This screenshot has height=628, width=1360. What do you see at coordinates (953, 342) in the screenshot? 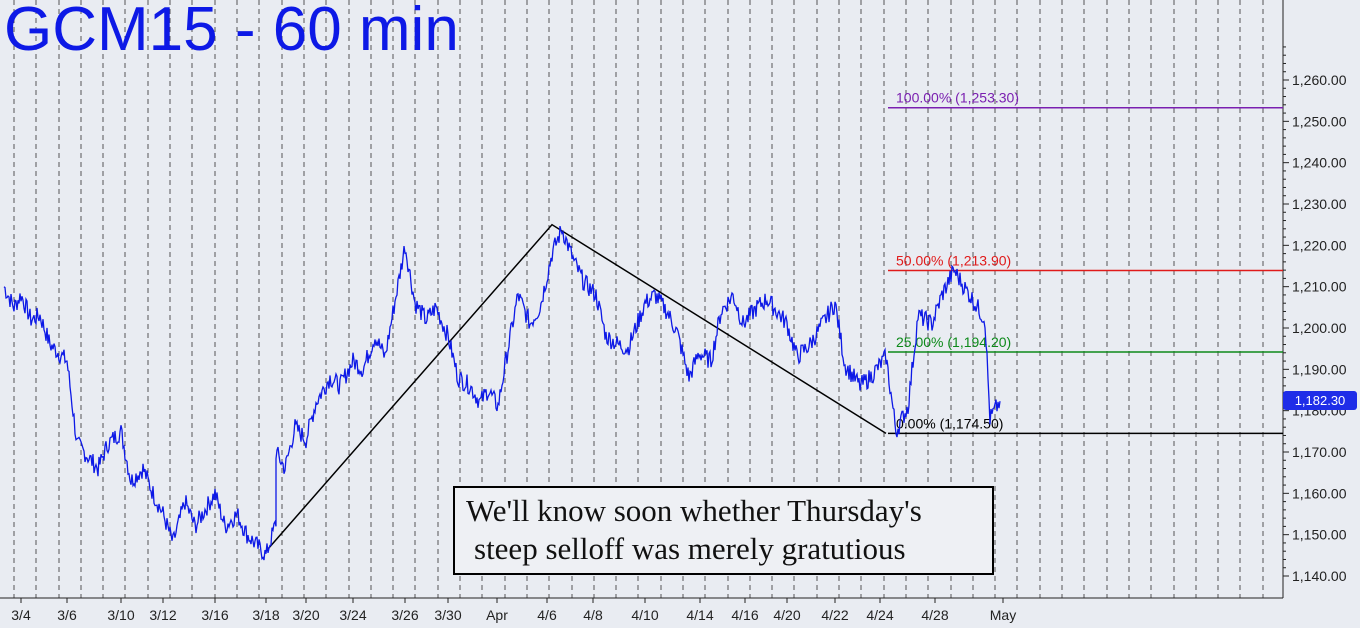
I see `fib-label: 25.00% (1,194.20)` at bounding box center [953, 342].